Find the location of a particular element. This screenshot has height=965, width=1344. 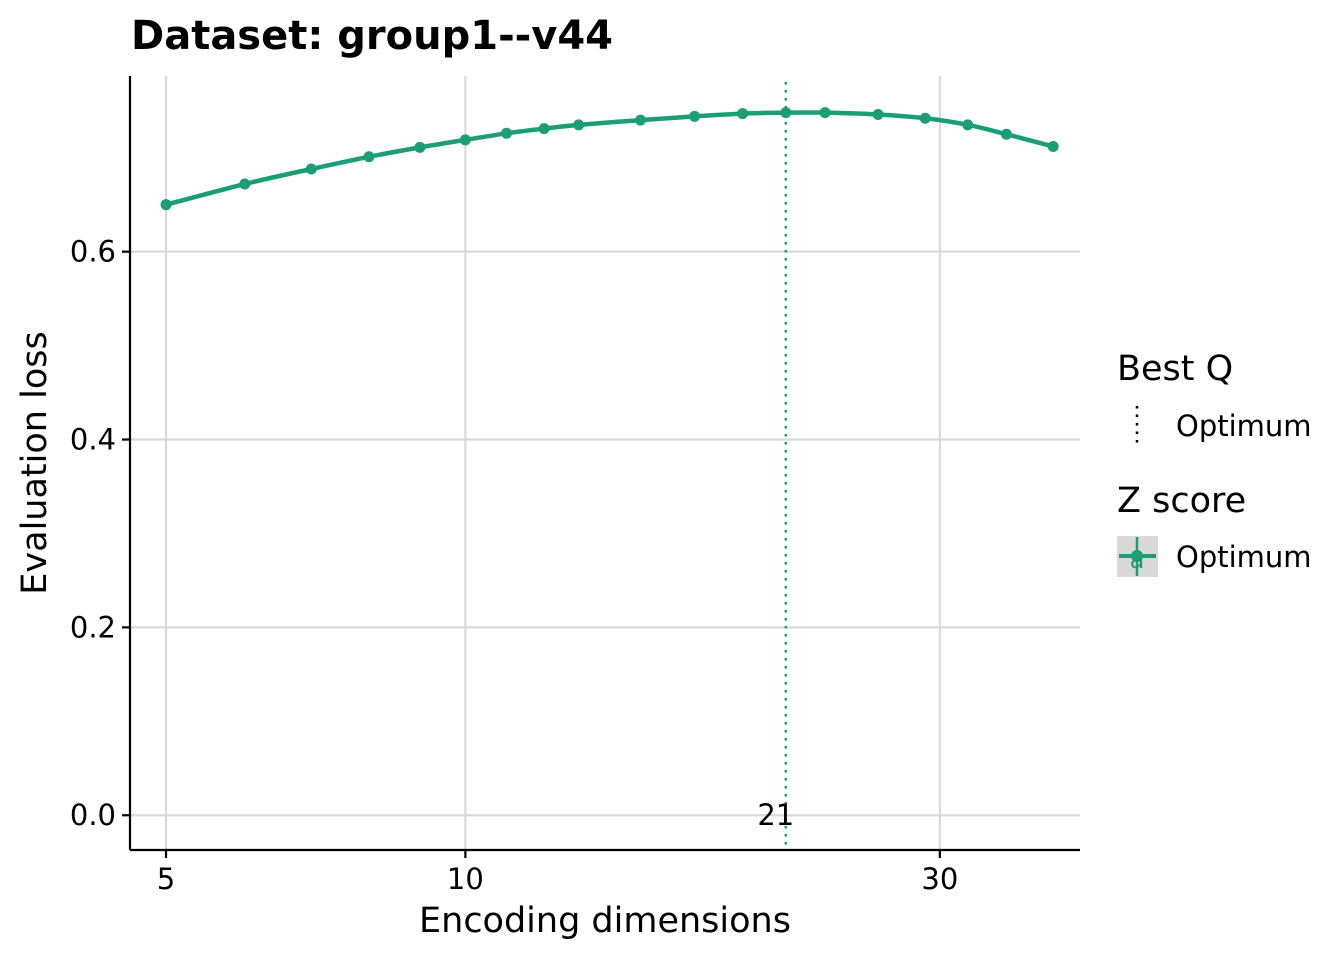

x-axis-title: Encoding dimensions is located at coordinates (605, 921).